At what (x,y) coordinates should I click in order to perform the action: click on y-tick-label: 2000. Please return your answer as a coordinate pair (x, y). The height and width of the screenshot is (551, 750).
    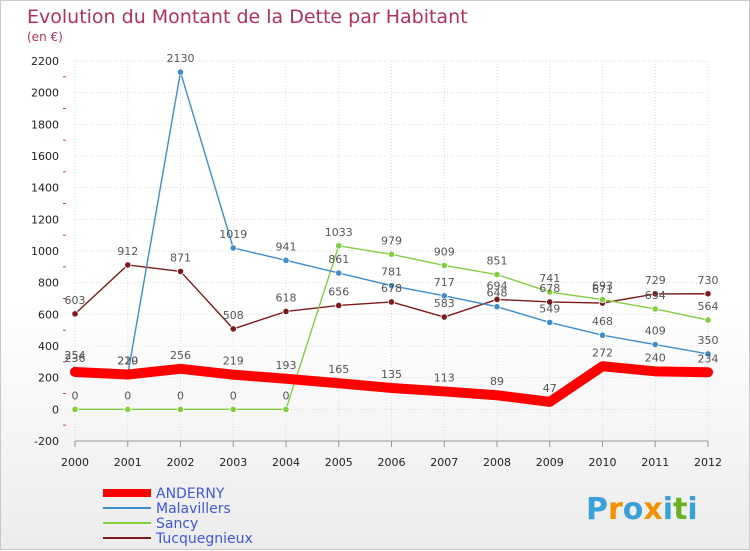
    Looking at the image, I should click on (45, 93).